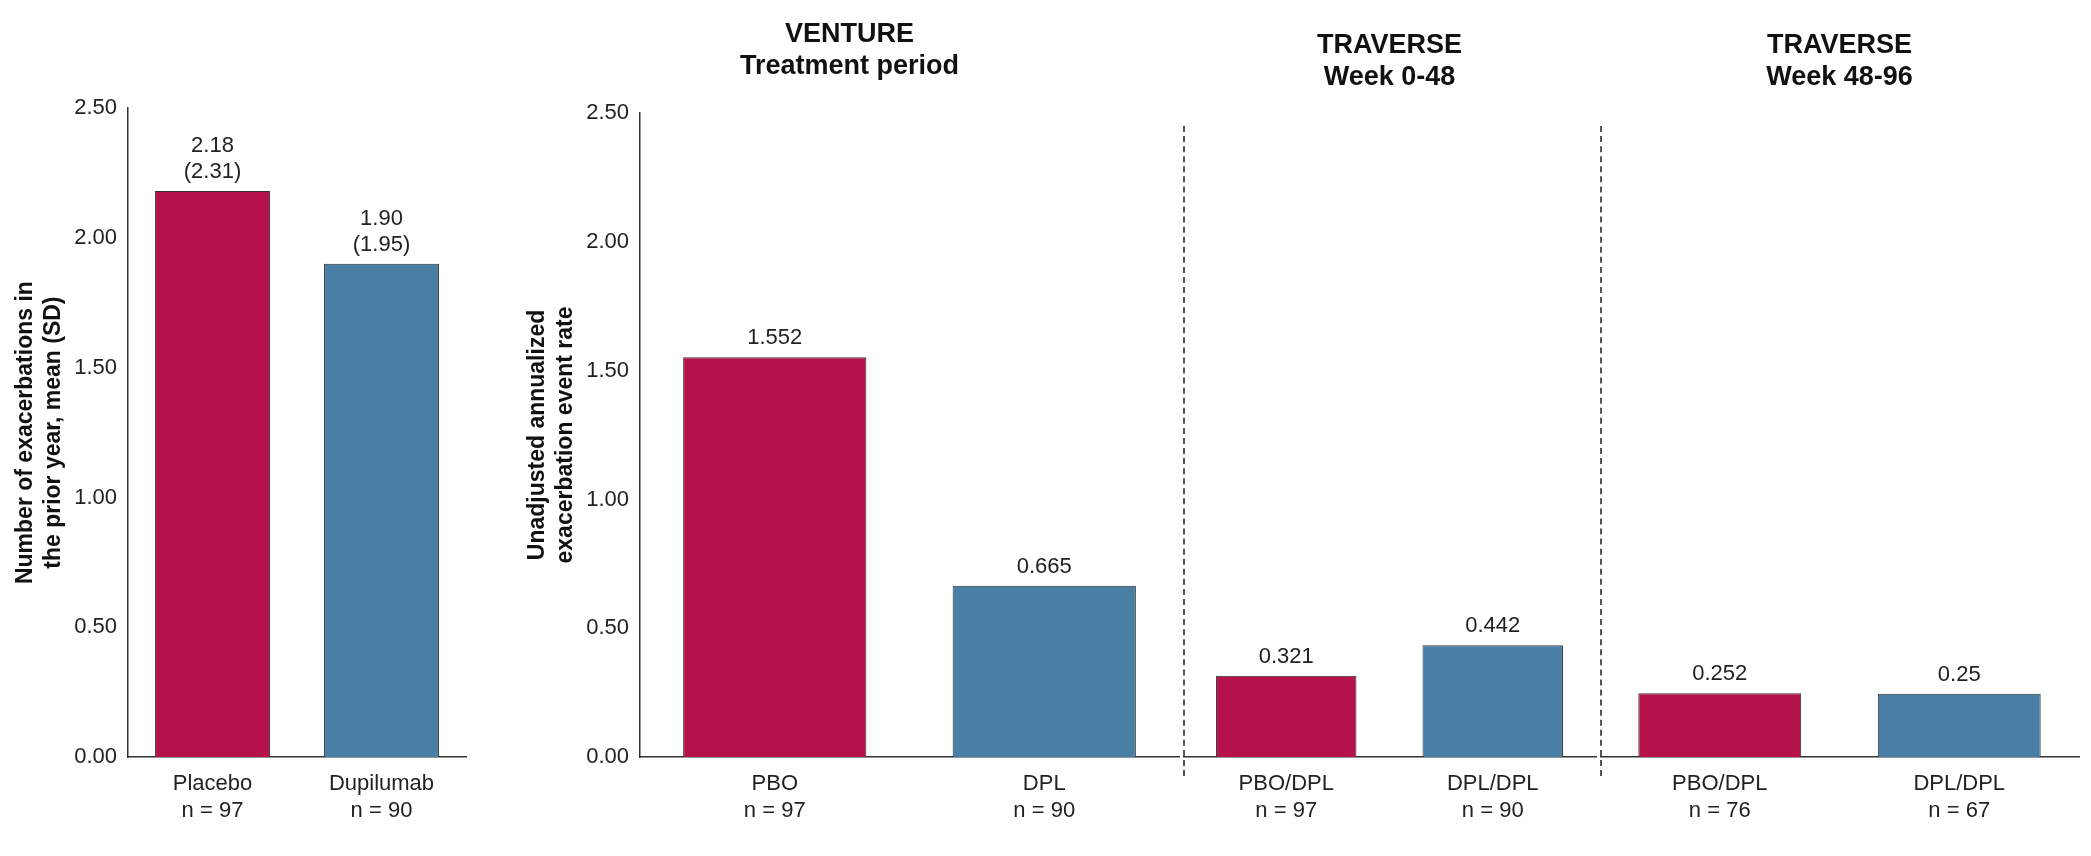 This screenshot has height=856, width=2091. I want to click on x-tick-label: Dupilumab n = 90, so click(381, 796).